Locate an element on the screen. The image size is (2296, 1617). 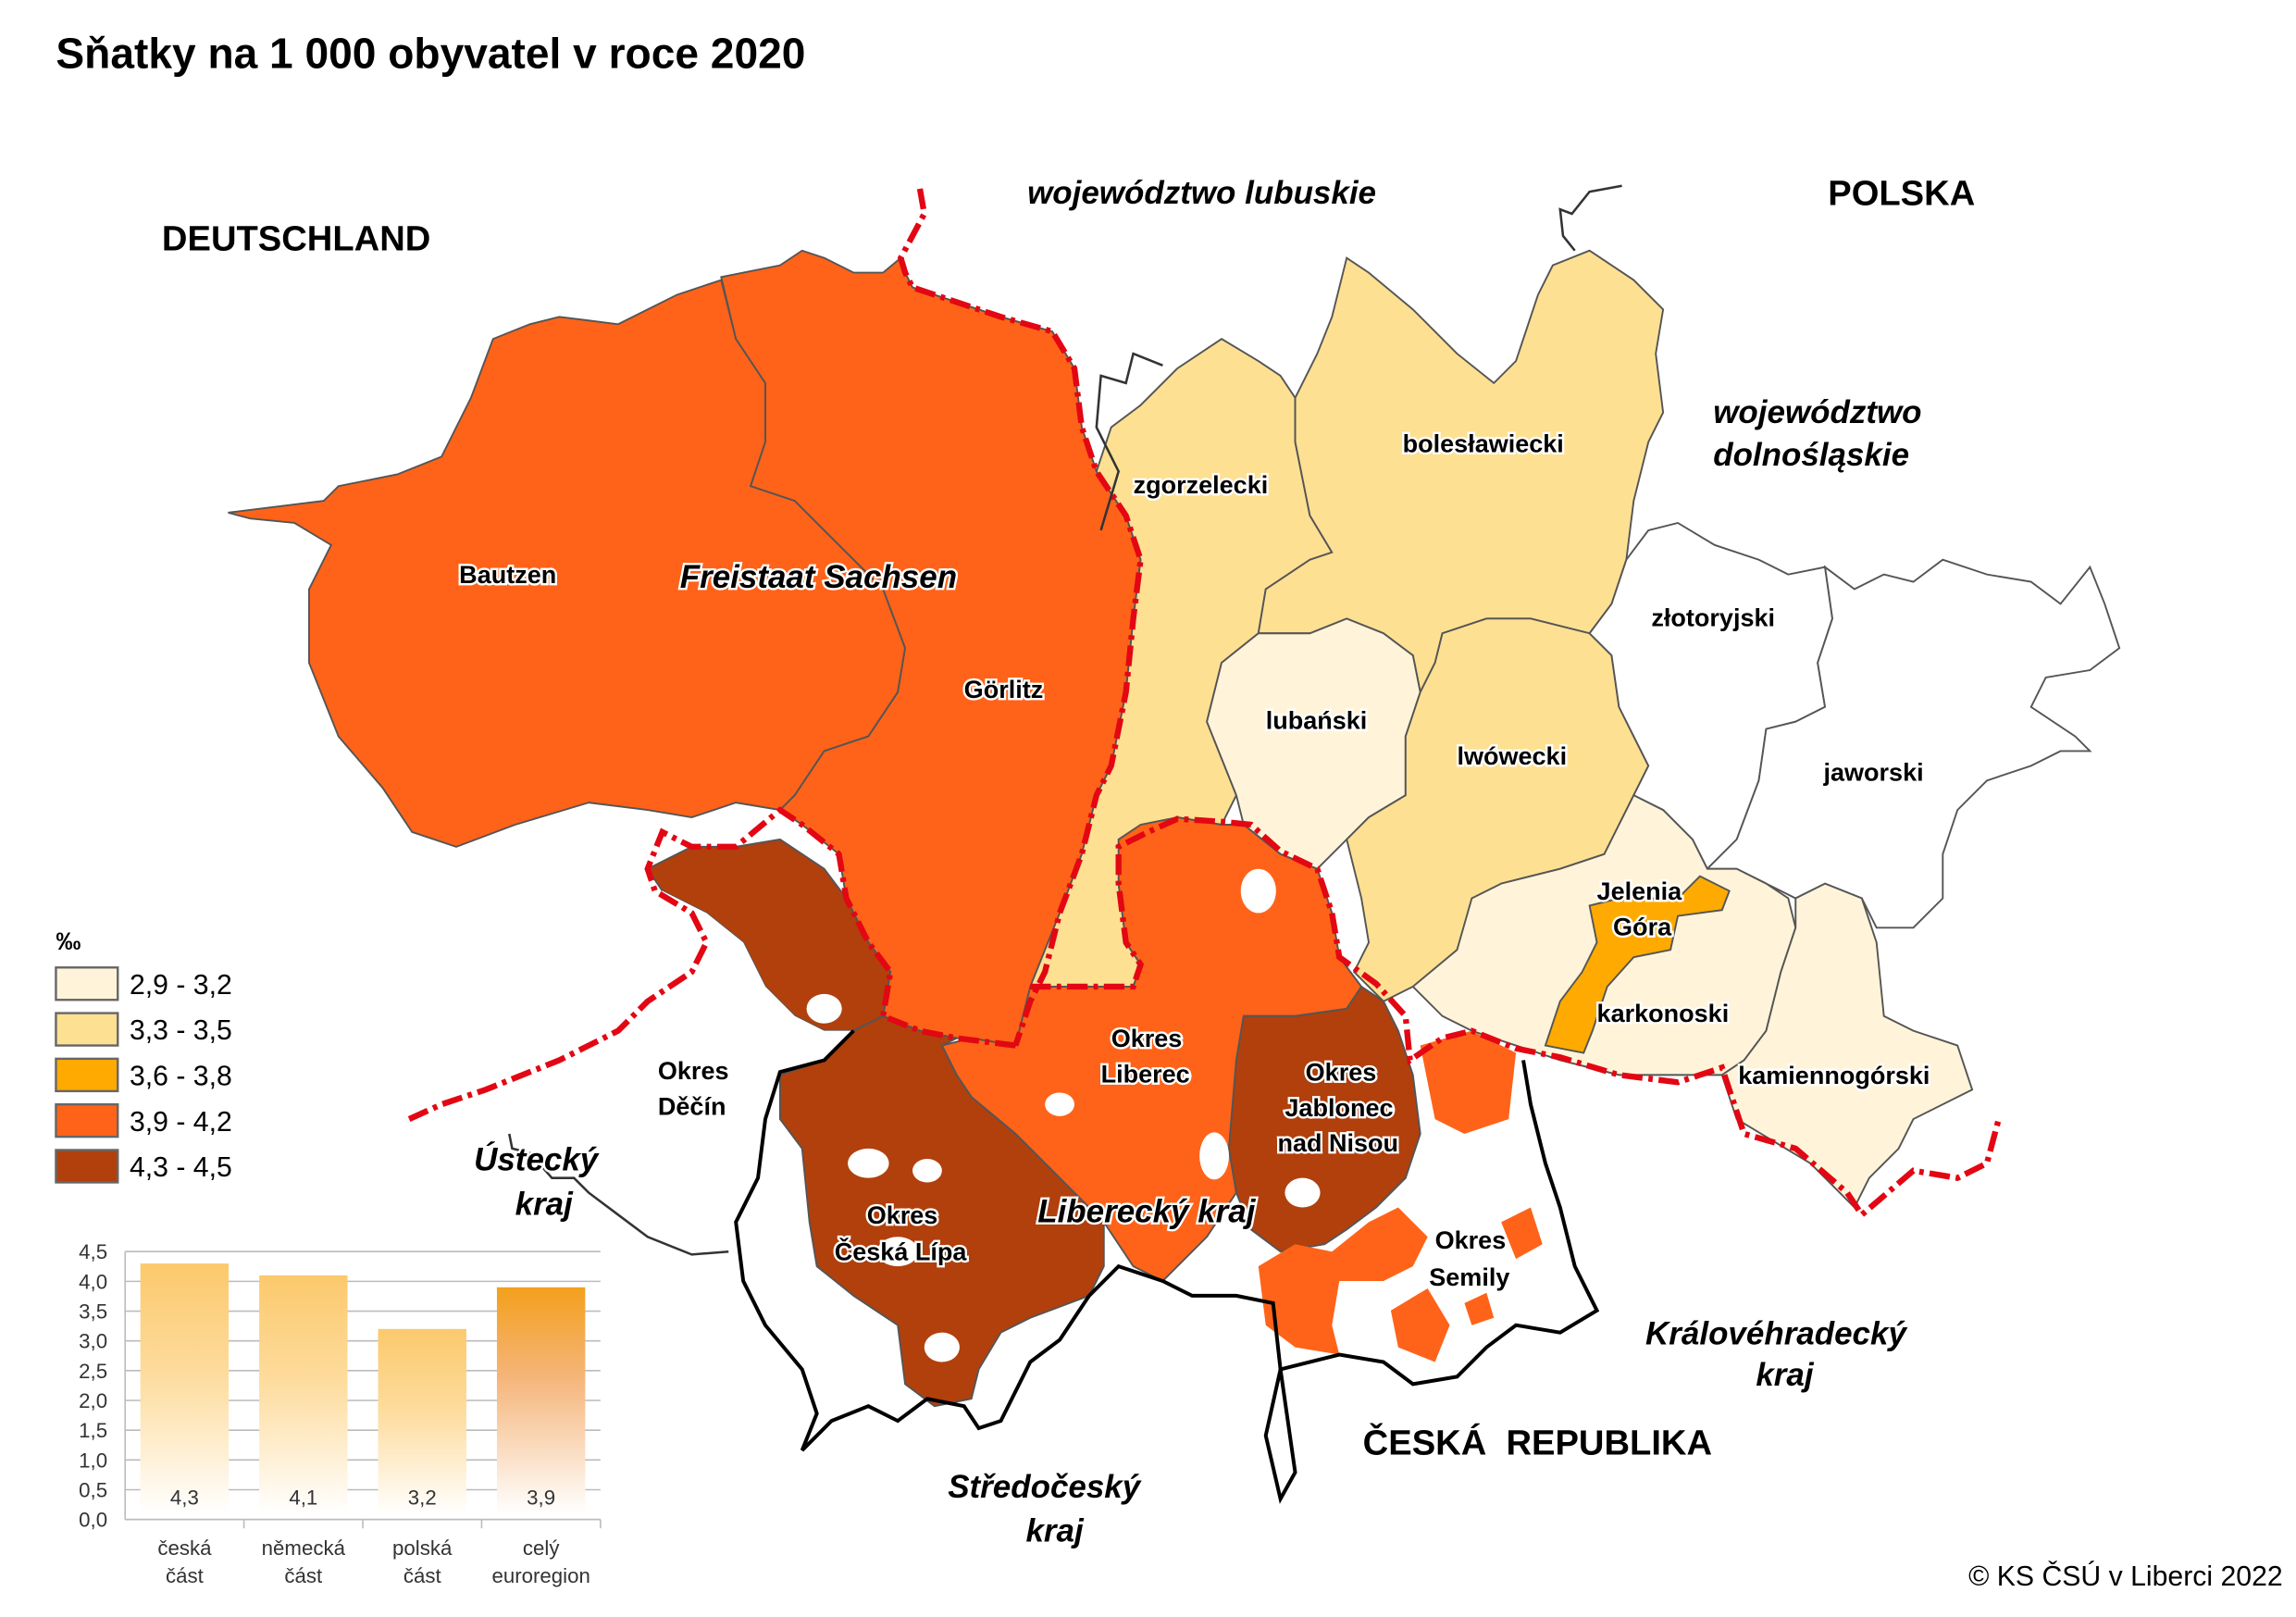
label-semily-1: Okres is located at coordinates (1471, 1240).